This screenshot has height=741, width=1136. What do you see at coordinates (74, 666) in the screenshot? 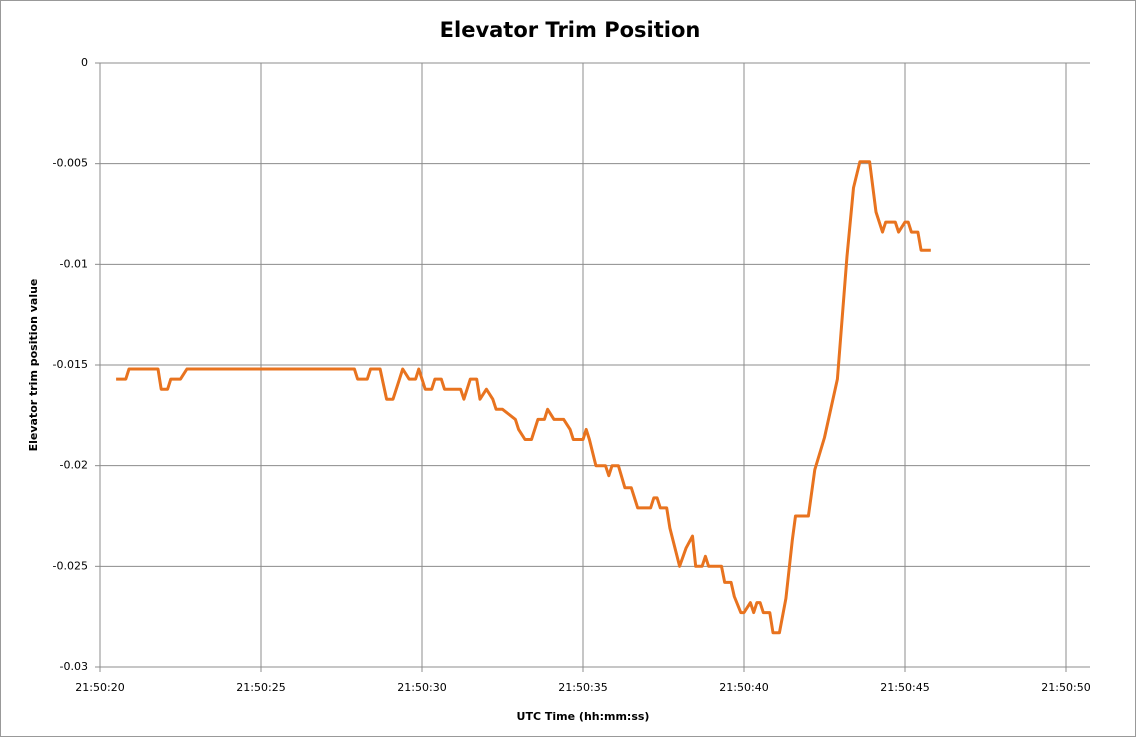
I see `y-tick-label: -0.03` at bounding box center [74, 666].